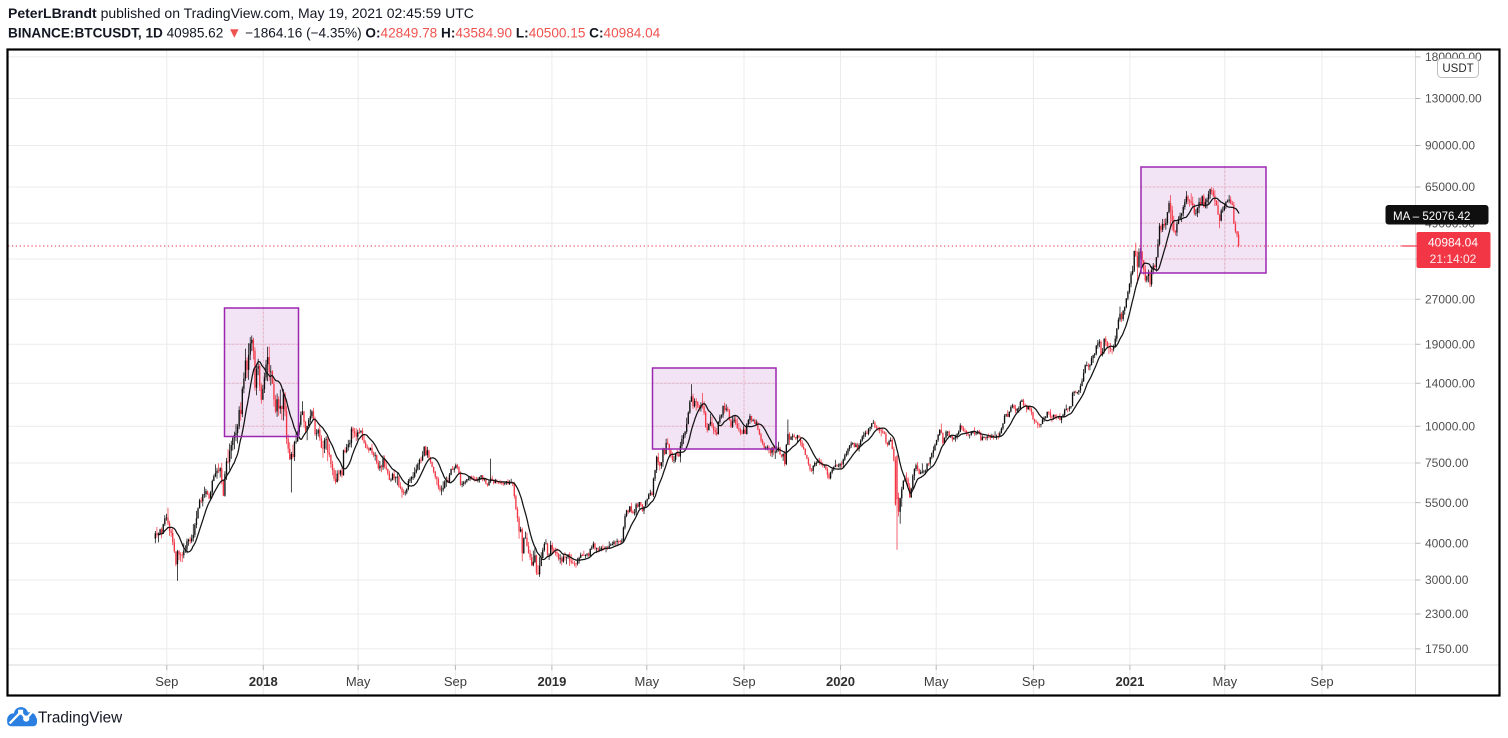  Describe the element at coordinates (1447, 649) in the screenshot. I see `svg-text: 1750.00` at that location.